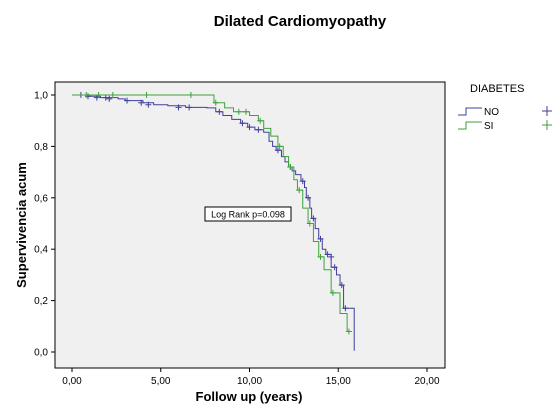  Describe the element at coordinates (41, 96) in the screenshot. I see `y-tick-label: 1,0` at that location.